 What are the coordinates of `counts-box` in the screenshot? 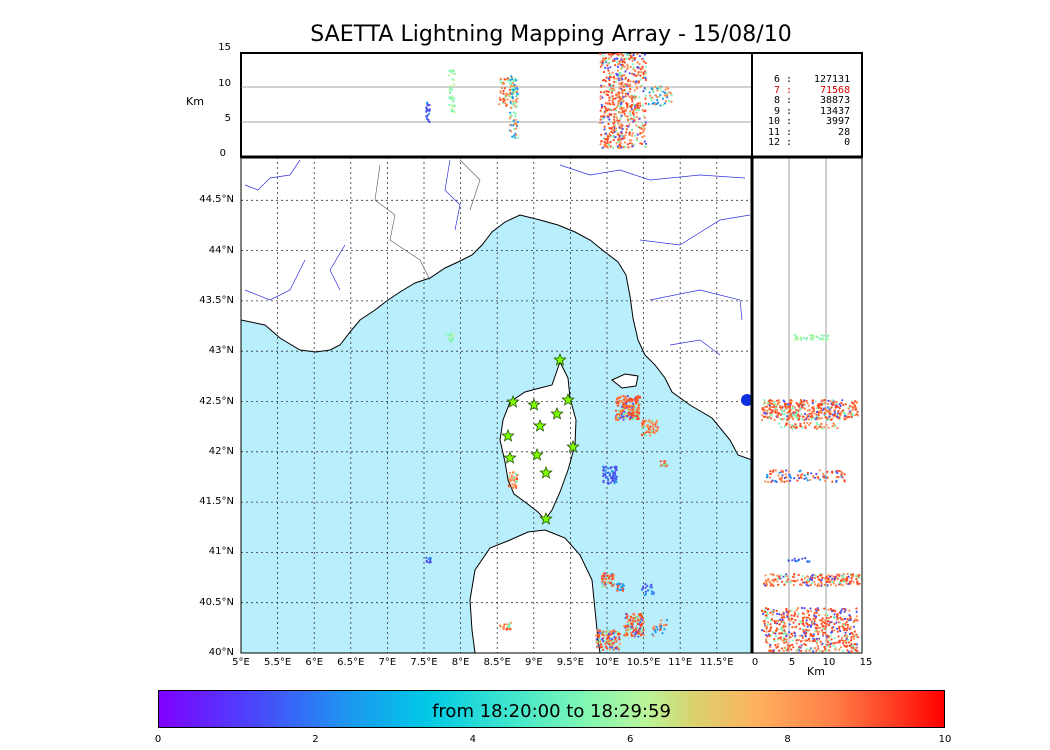 It's located at (807, 105).